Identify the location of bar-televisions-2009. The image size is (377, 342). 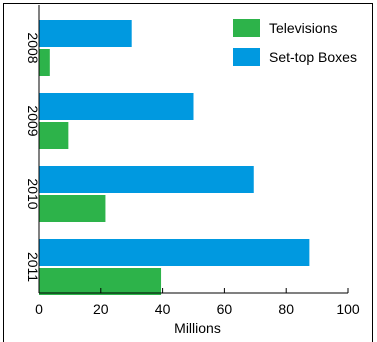
(54, 135).